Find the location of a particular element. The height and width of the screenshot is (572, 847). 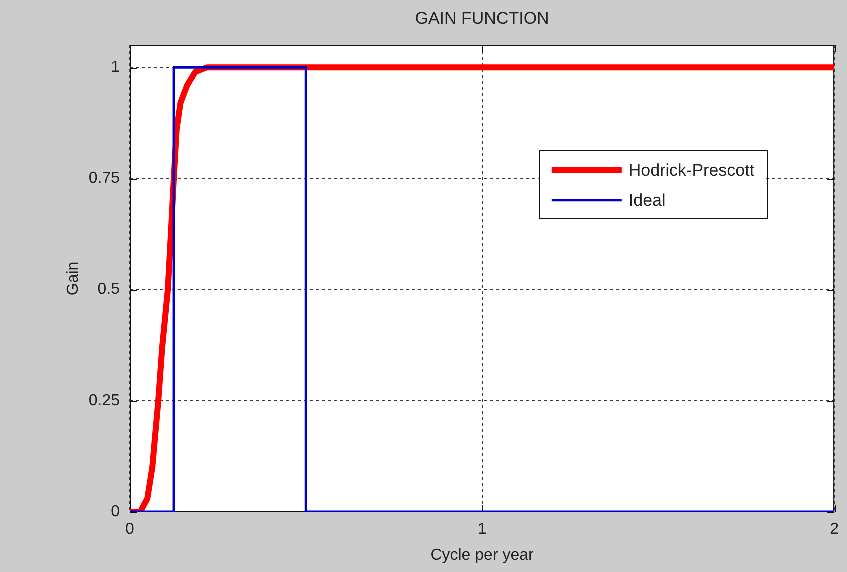

legend-label: Hodrick-Prescott is located at coordinates (691, 170).